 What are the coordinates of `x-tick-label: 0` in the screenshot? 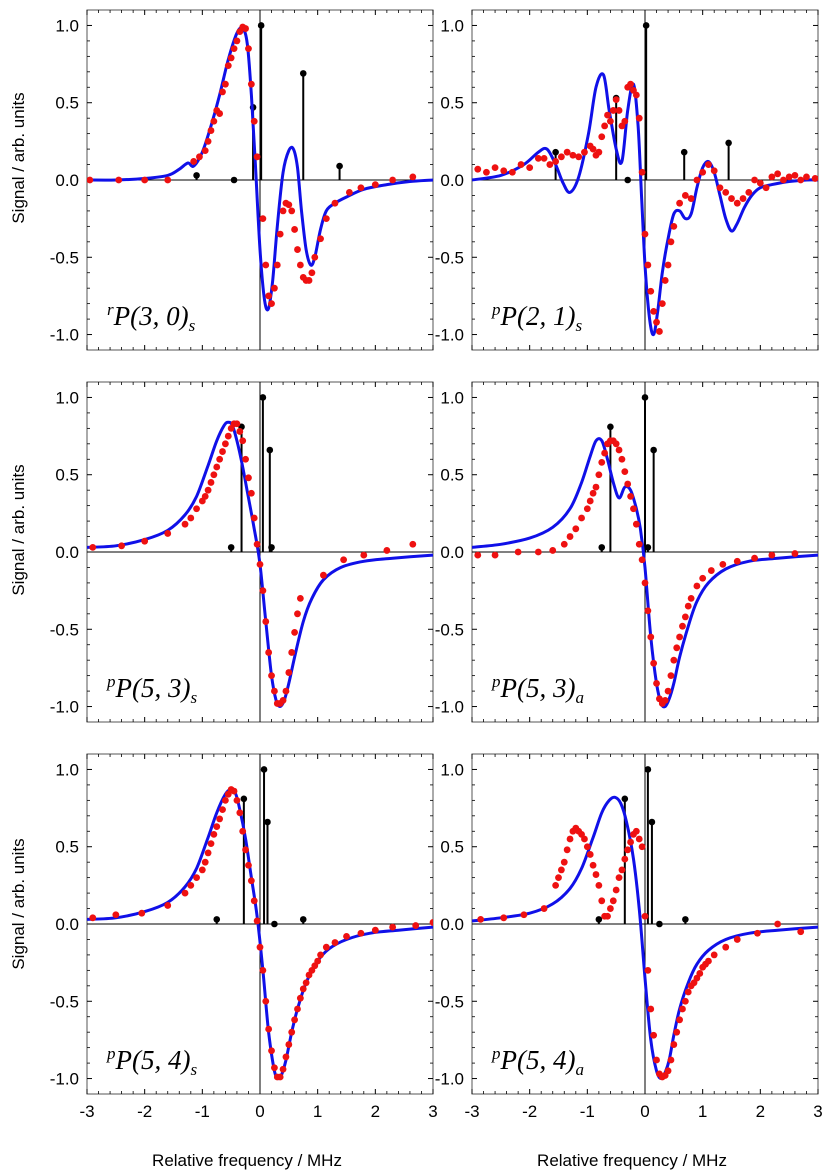 It's located at (644, 1111).